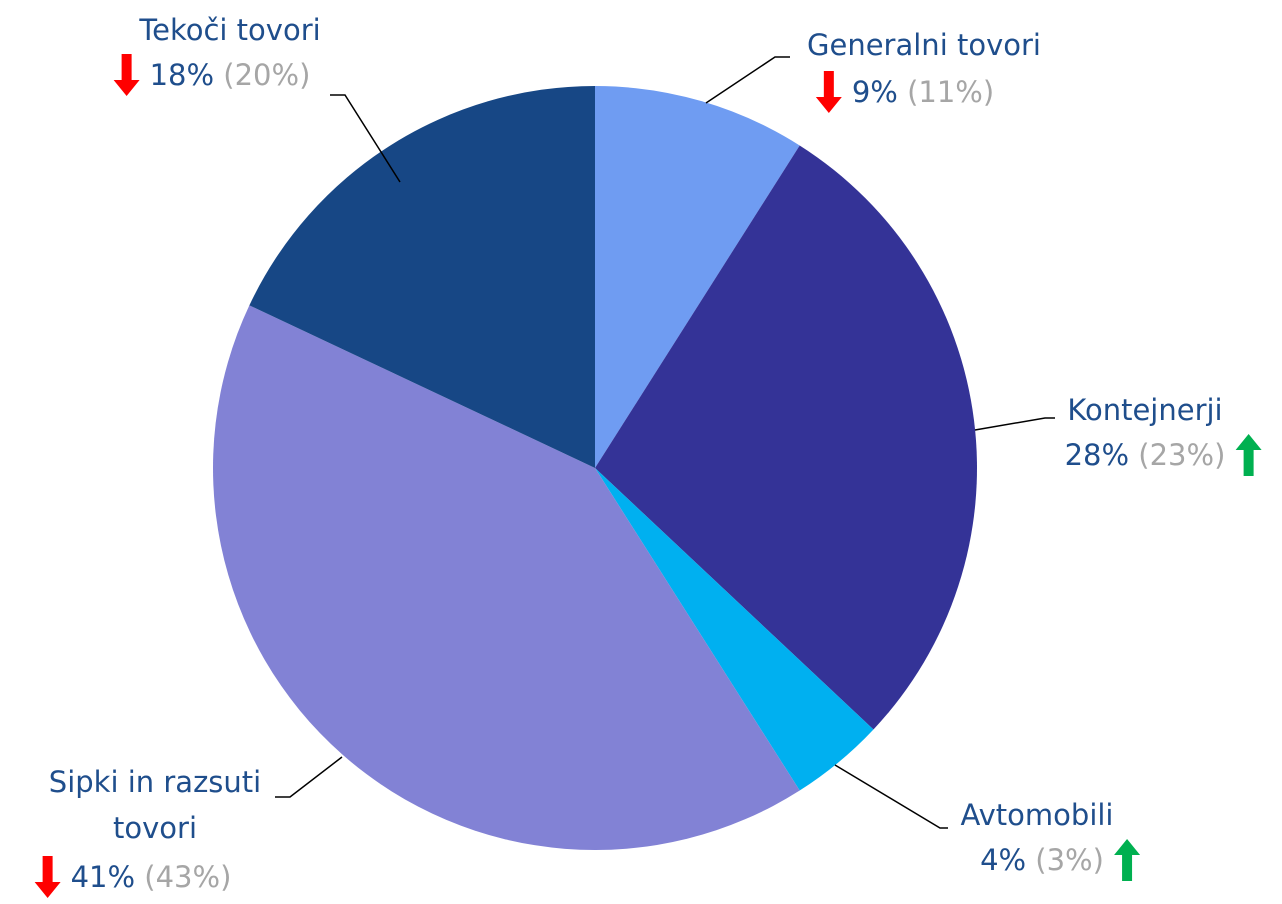  I want to click on slice-name: Sipki in razsuti tovori, so click(155, 805).